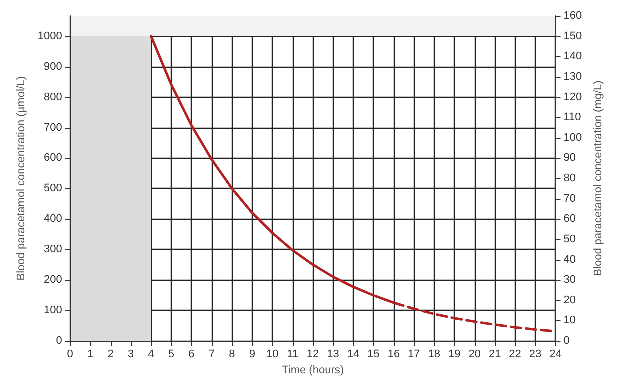 The image size is (620, 391). What do you see at coordinates (598, 178) in the screenshot?
I see `y2-axis-title: Blood paracetamol concentration (mg/L)` at bounding box center [598, 178].